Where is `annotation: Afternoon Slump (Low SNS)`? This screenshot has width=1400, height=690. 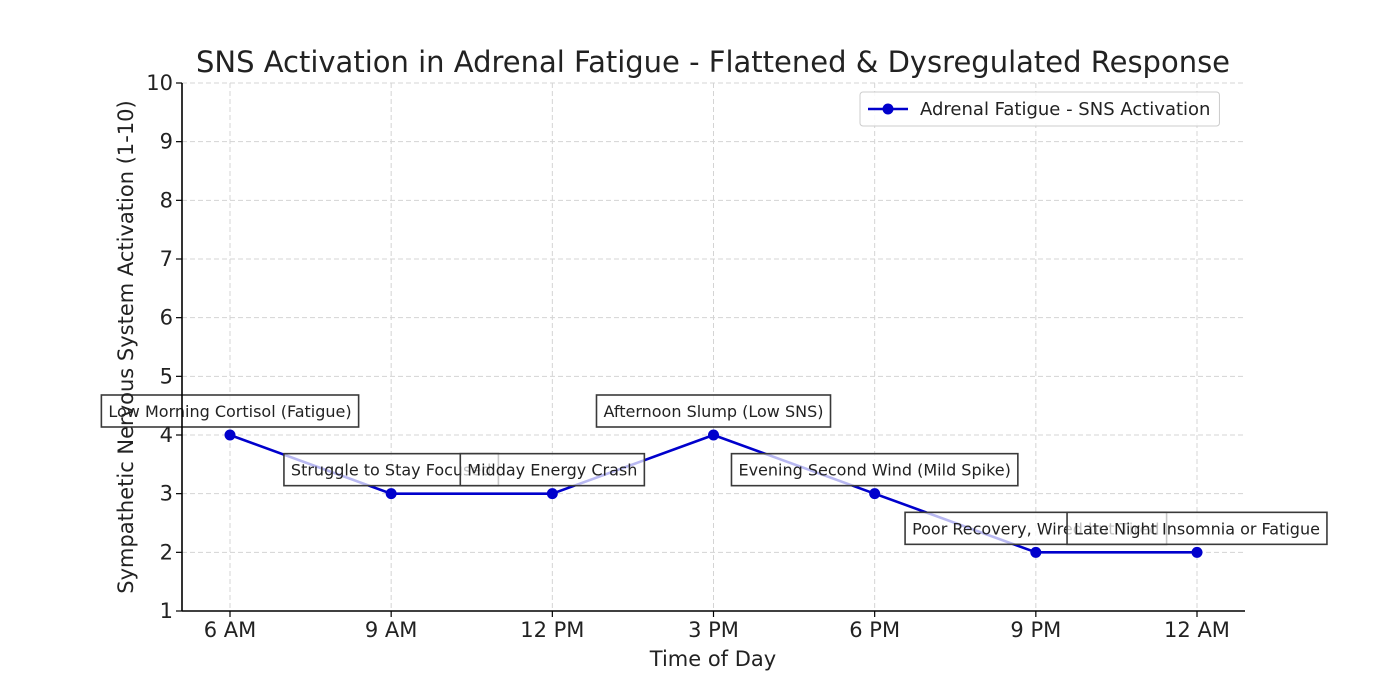
annotation: Afternoon Slump (Low SNS) is located at coordinates (713, 411).